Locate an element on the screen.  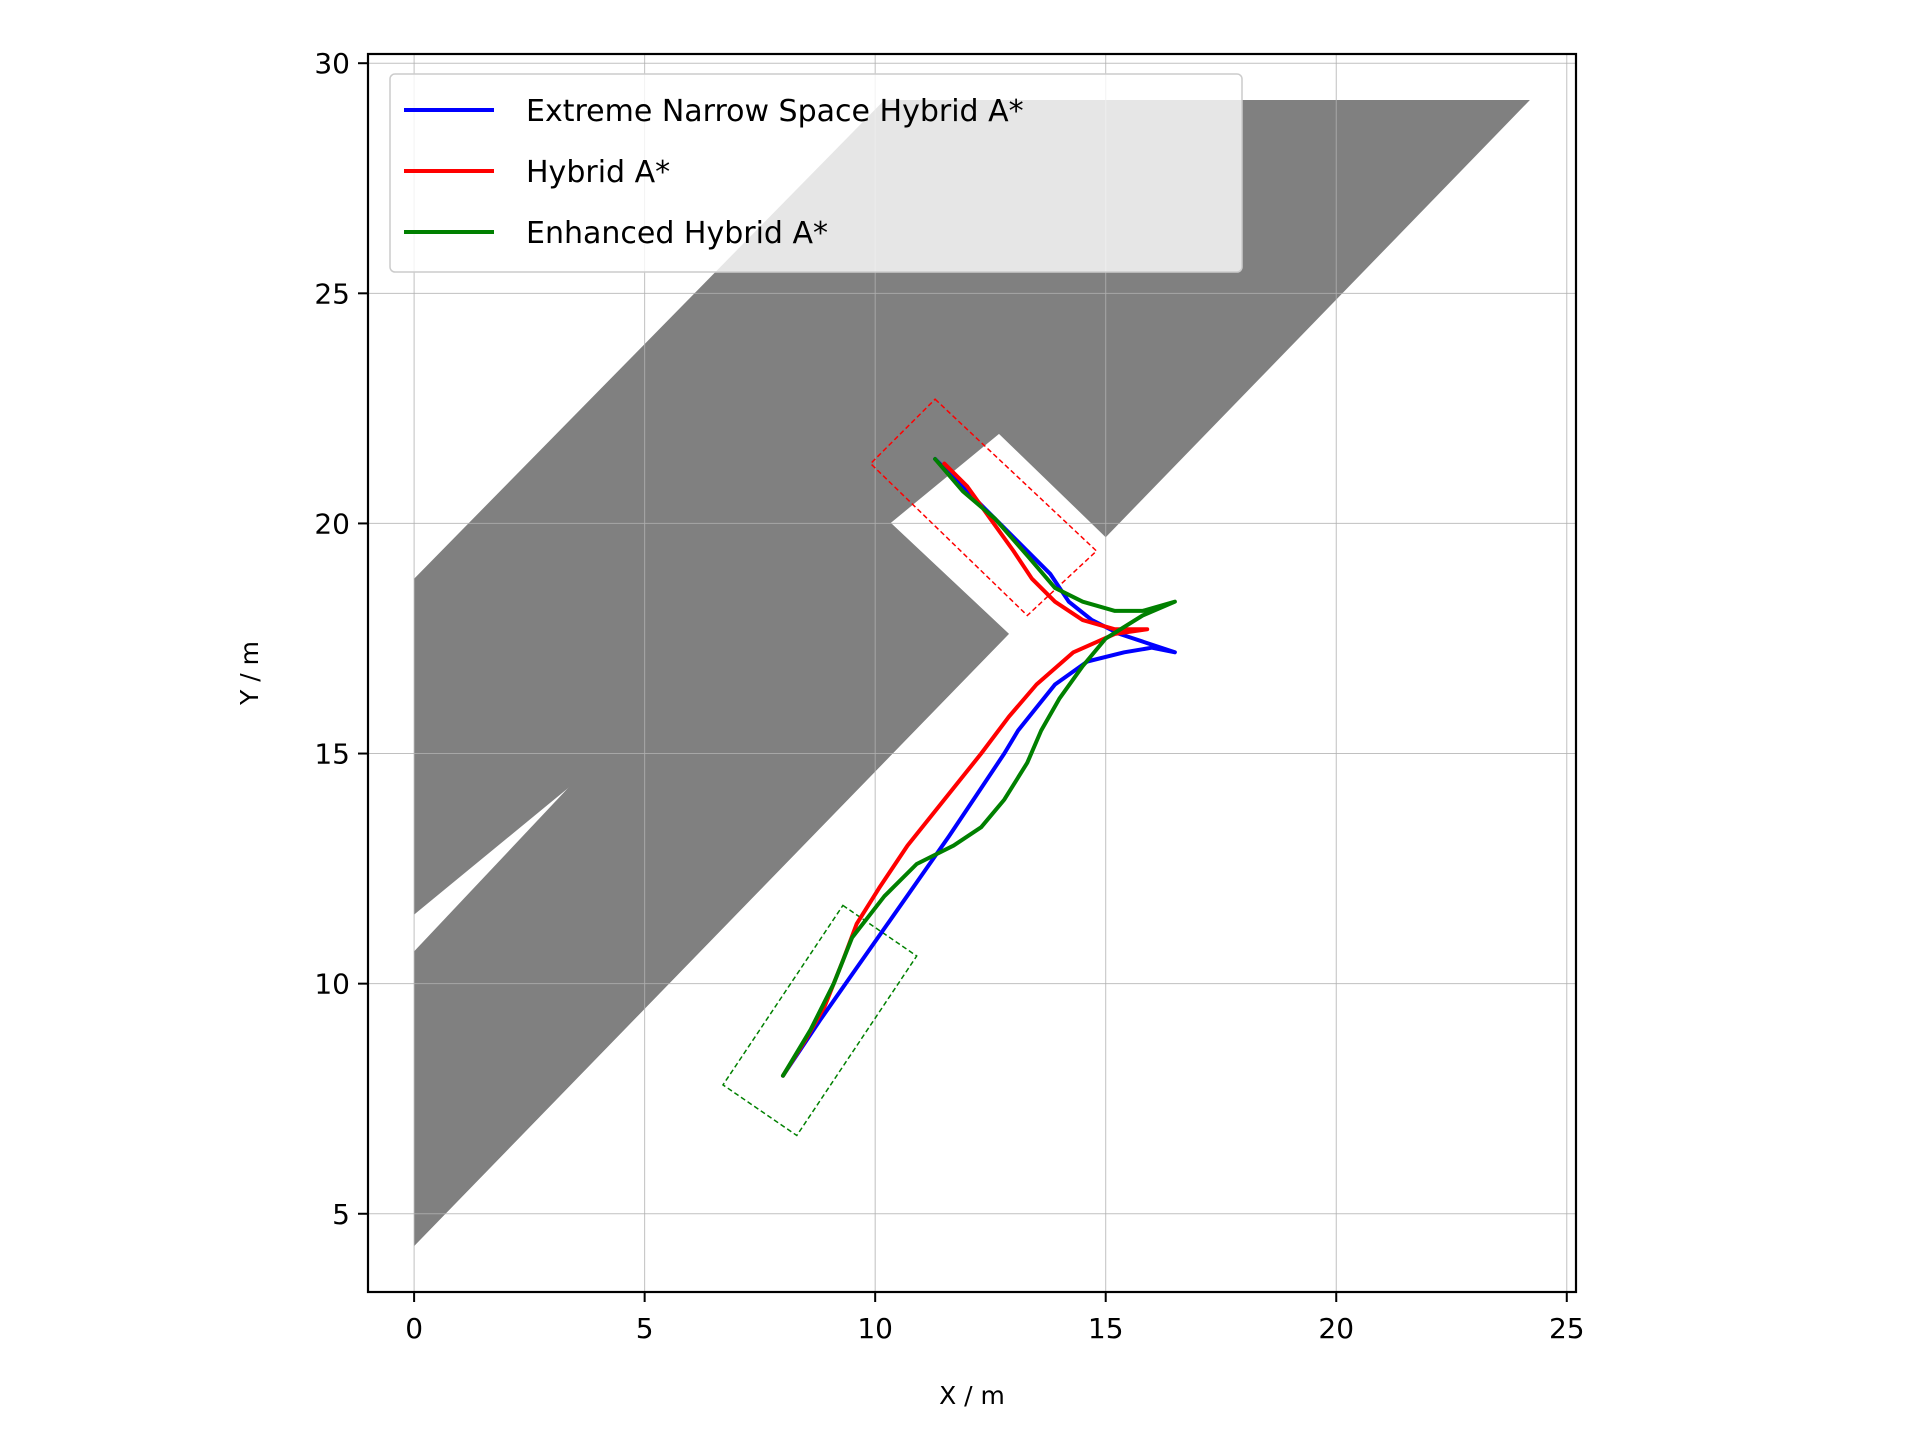
legend-box is located at coordinates (816, 173).